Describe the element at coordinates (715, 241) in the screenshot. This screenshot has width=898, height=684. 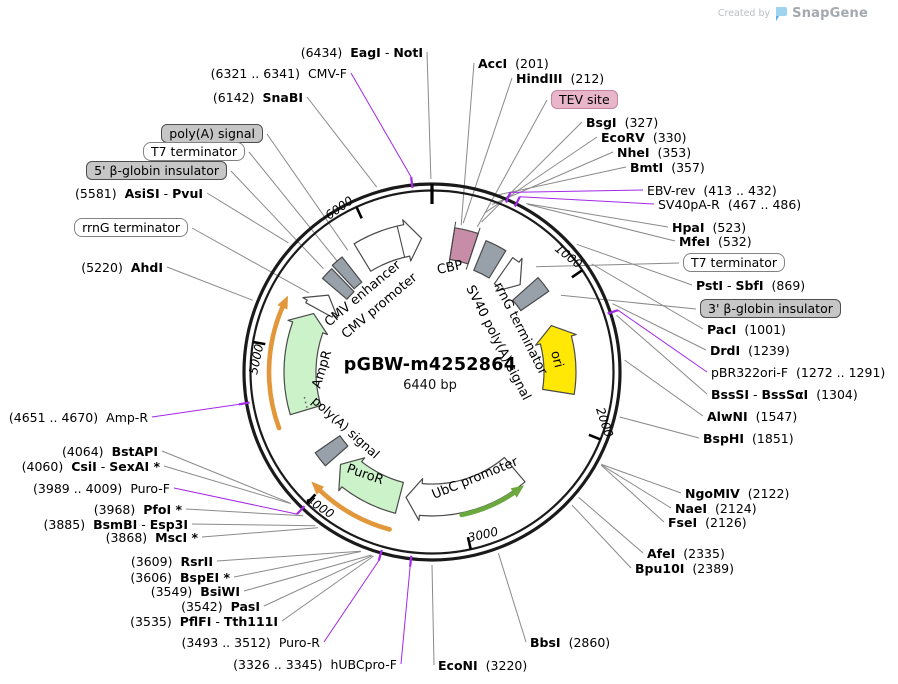
I see `mfei-label: MfeI (532)` at that location.